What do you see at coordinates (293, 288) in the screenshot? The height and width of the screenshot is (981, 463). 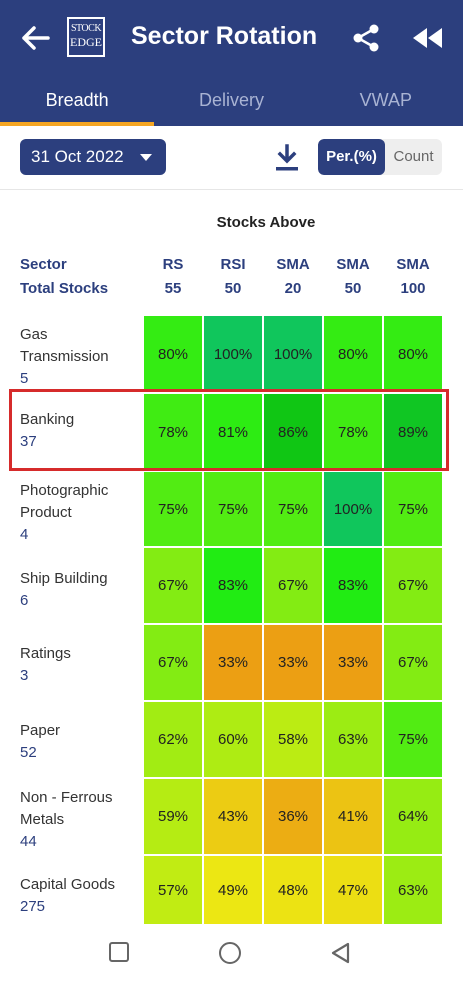 I see `column-header-period: 20` at bounding box center [293, 288].